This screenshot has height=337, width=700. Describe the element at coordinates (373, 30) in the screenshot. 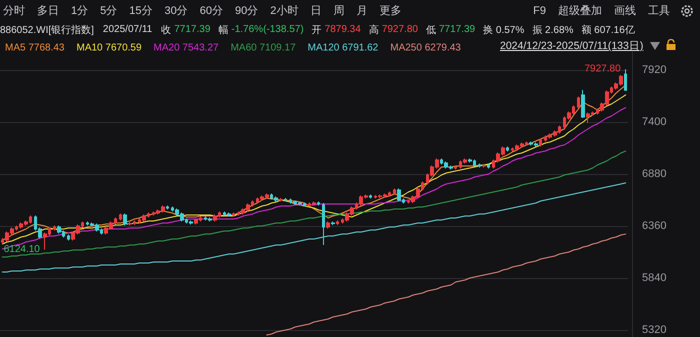

I see `text: 高` at that location.